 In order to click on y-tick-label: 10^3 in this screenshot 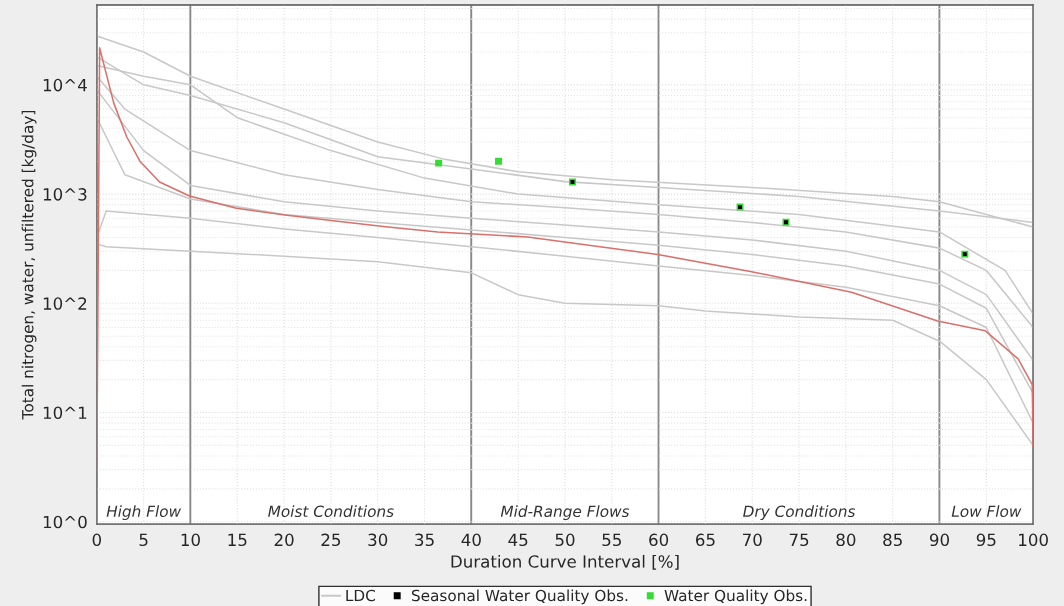, I will do `click(65, 194)`.